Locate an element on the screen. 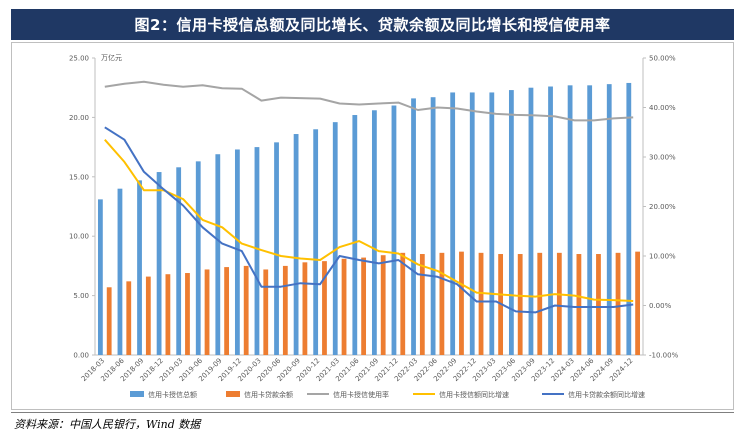  left-tick-label: 10.00 is located at coordinates (79, 237).